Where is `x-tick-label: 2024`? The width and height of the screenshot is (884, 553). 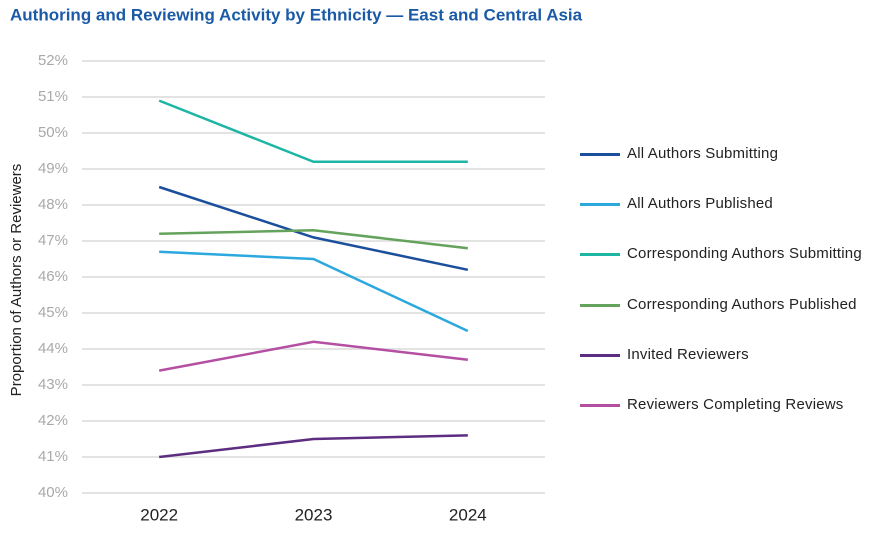 x-tick-label: 2024 is located at coordinates (468, 514).